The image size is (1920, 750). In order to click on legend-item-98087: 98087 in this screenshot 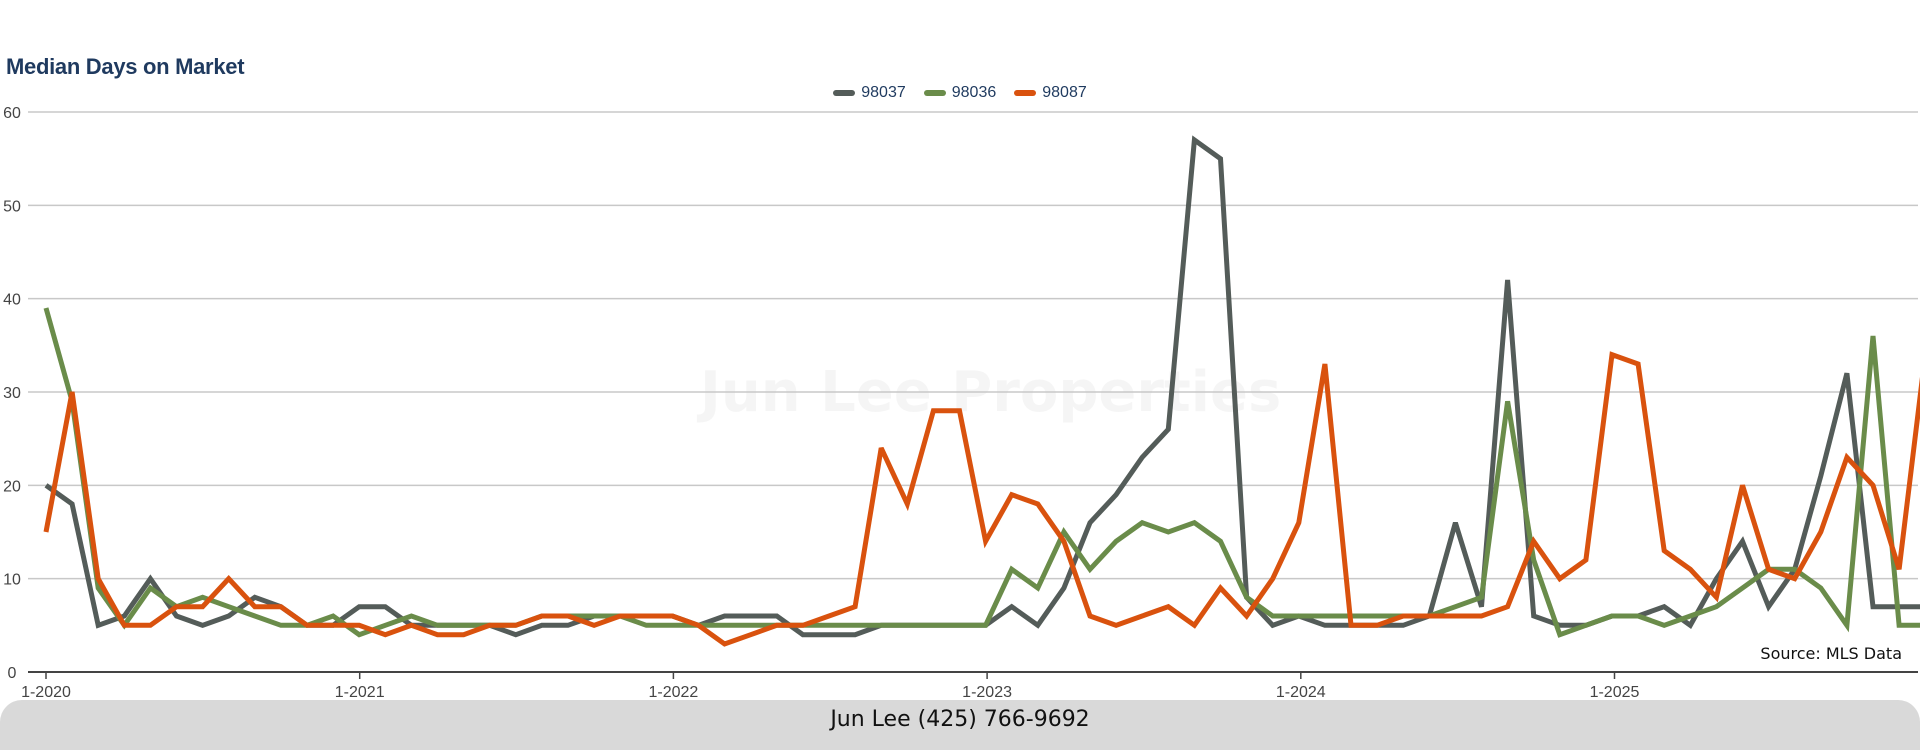, I will do `click(1050, 93)`.